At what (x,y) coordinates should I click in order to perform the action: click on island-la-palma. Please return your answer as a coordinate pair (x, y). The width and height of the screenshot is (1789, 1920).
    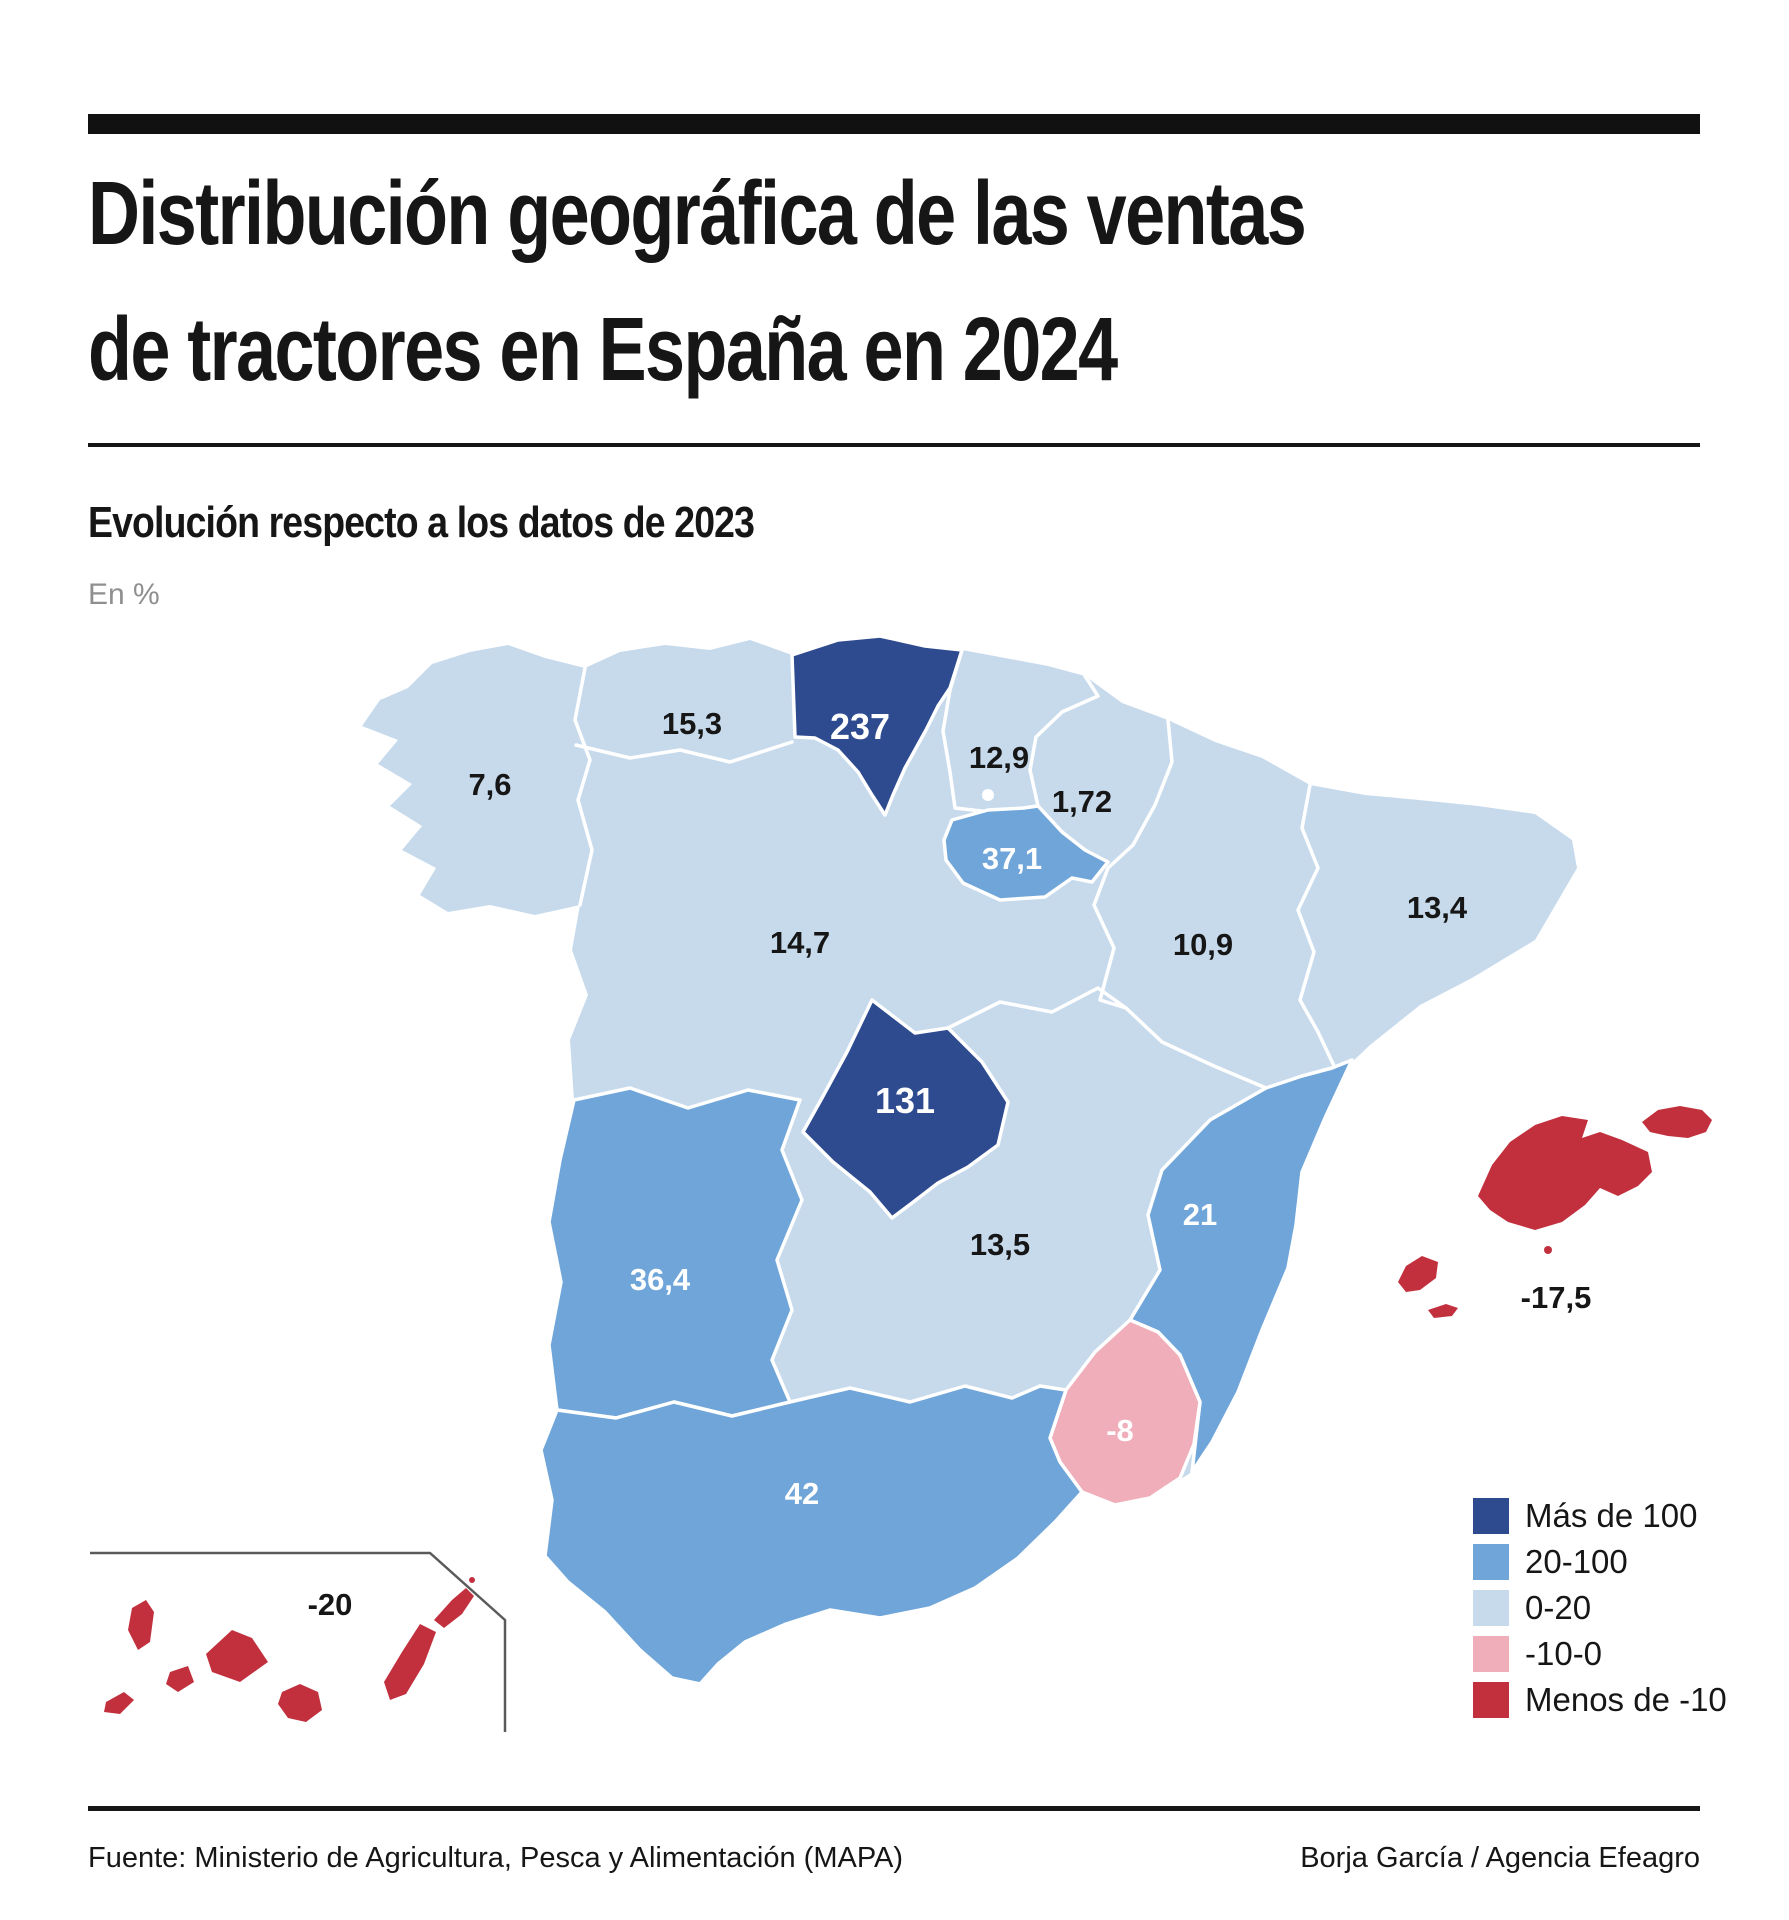
    Looking at the image, I should click on (141, 1625).